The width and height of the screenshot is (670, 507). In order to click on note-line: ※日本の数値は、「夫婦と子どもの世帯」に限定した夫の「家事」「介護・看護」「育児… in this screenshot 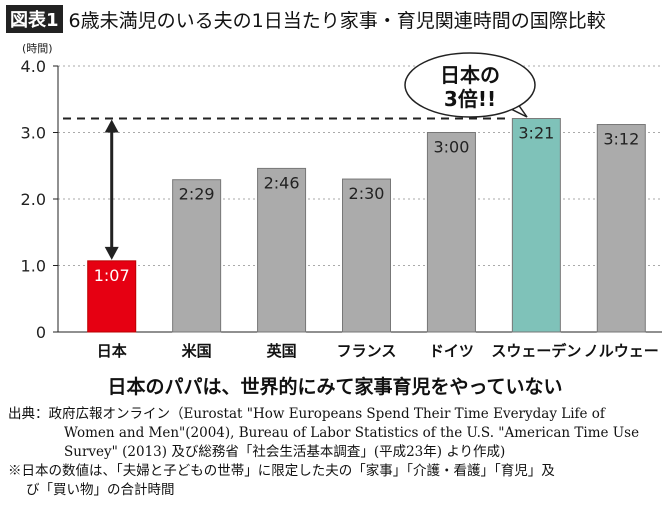, I will do `click(281, 471)`.